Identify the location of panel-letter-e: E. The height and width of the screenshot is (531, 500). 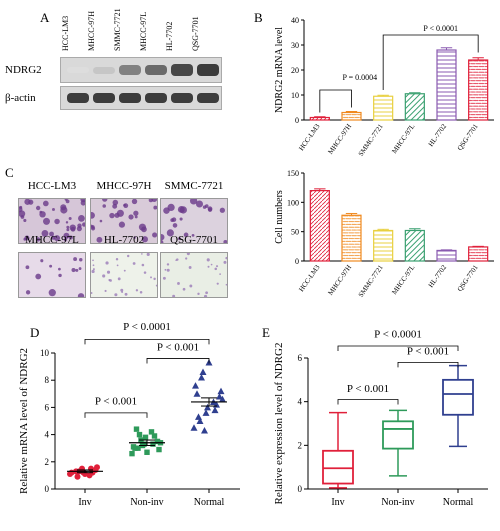
(266, 332).